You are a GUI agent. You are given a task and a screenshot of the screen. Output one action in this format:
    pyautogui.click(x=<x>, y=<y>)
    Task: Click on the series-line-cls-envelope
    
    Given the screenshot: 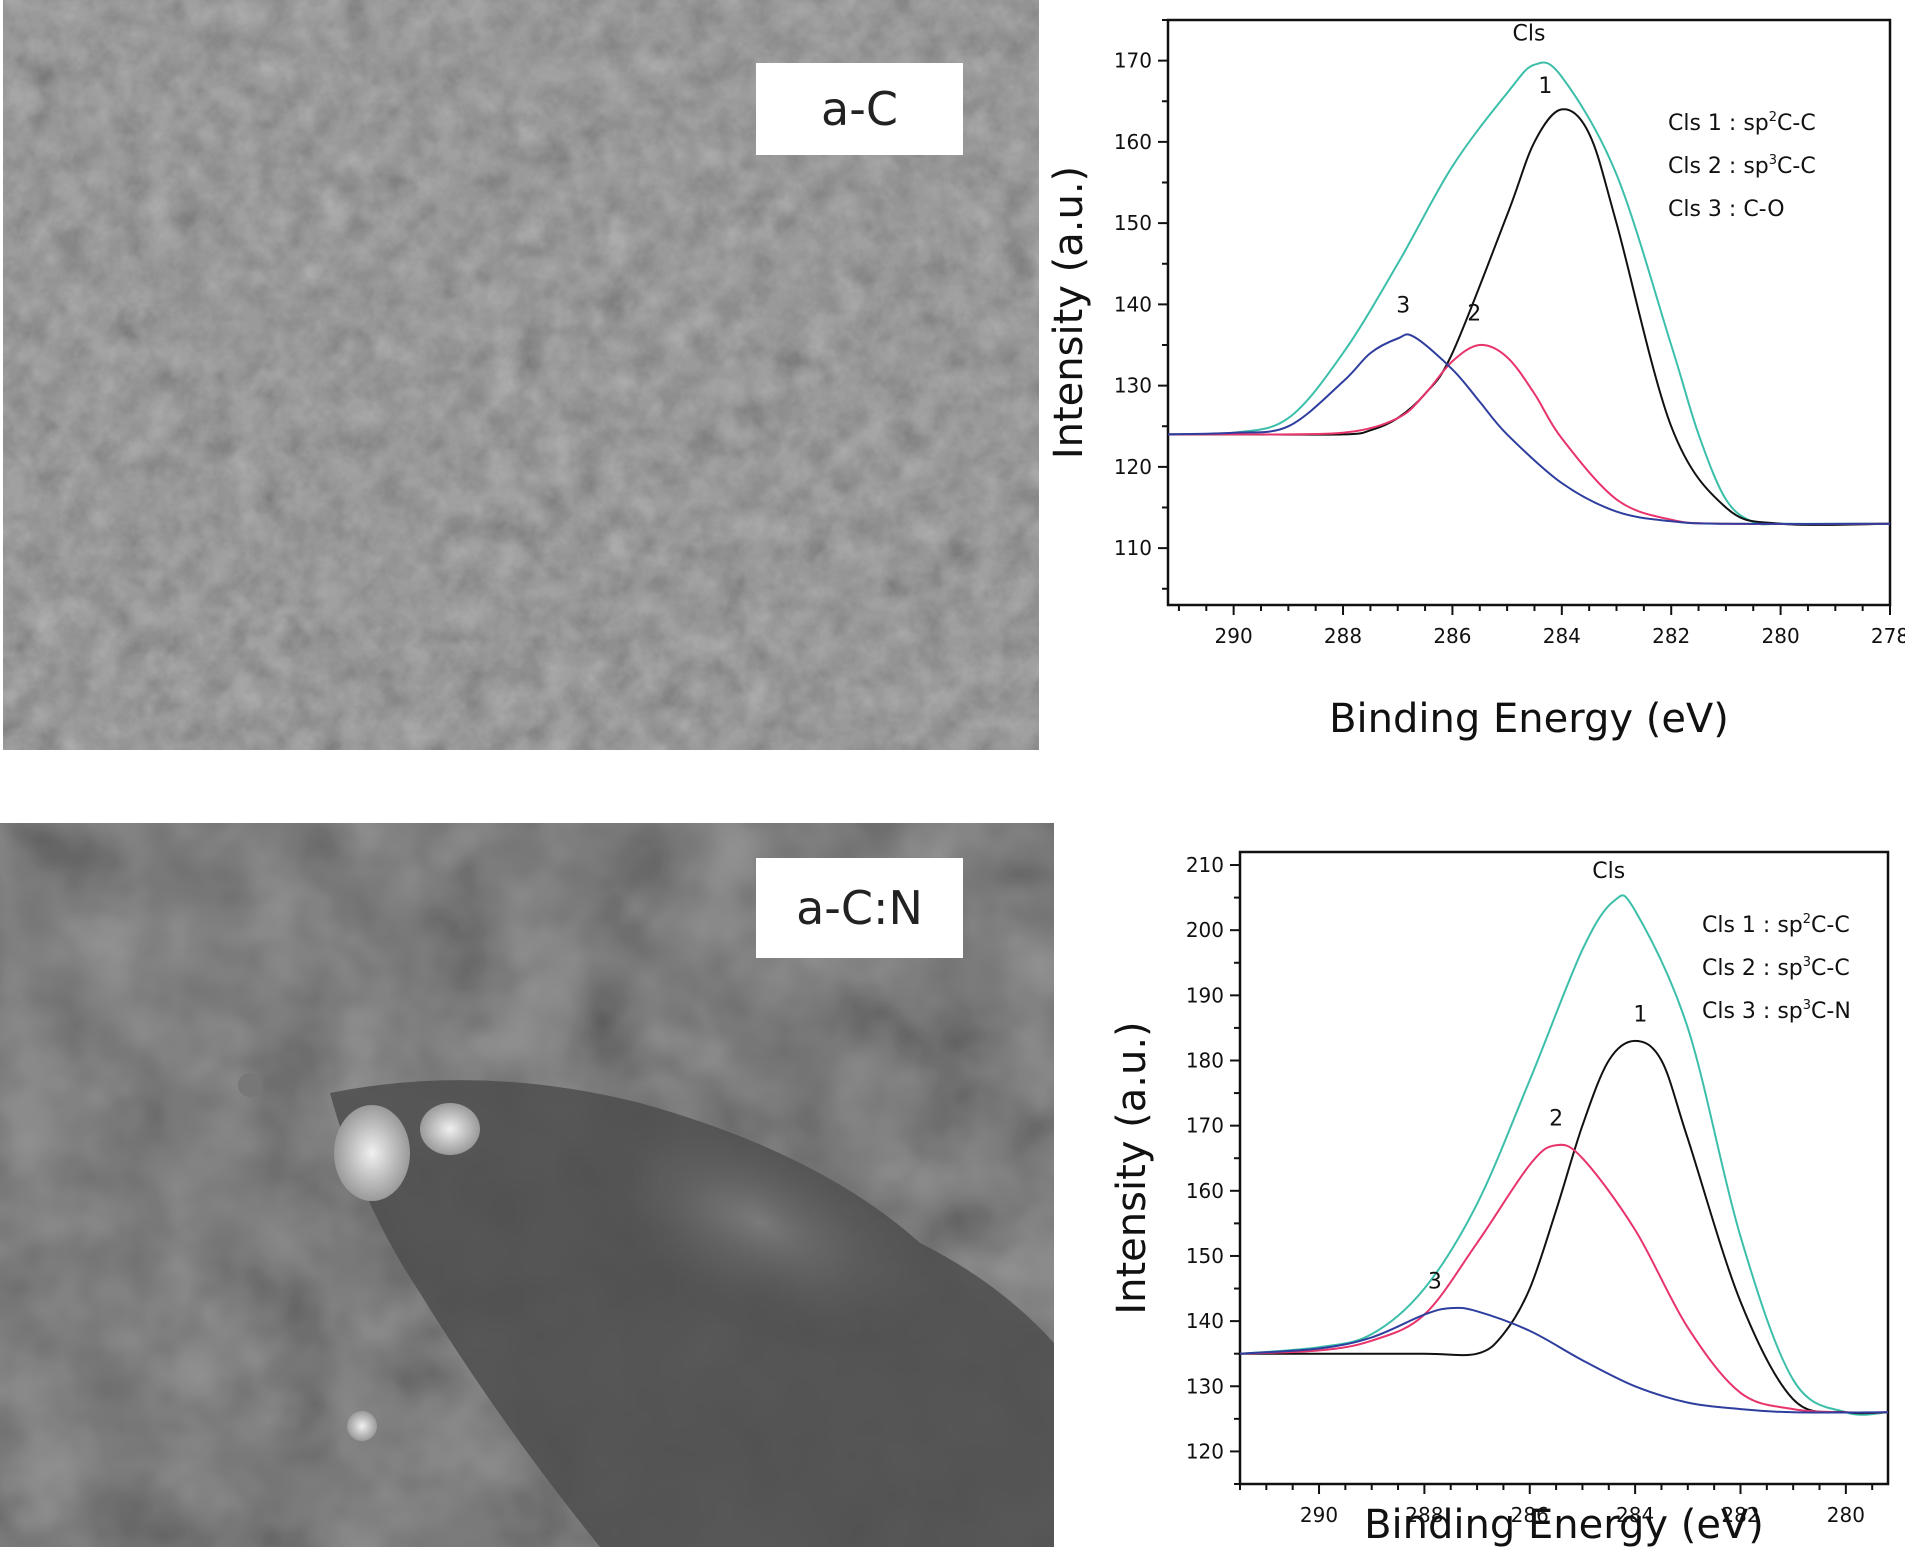 What is the action you would take?
    pyautogui.click(x=1564, y=1155)
    